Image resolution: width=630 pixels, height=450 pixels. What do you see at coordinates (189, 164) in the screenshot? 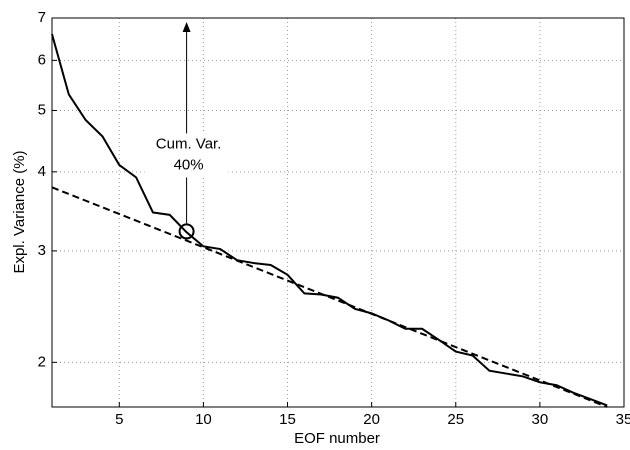
I see `annotation-text: 40%` at bounding box center [189, 164].